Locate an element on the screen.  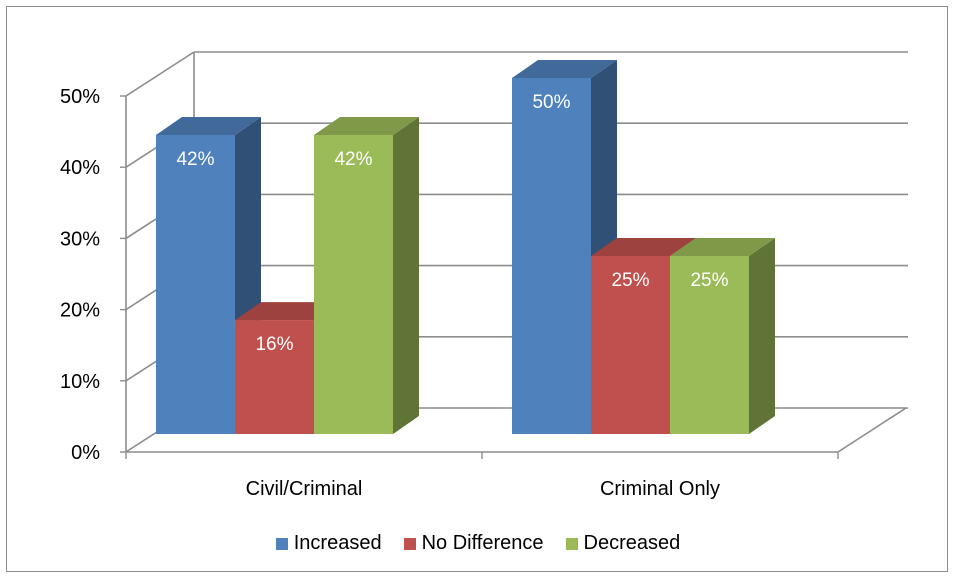
y-tick-label: 10% is located at coordinates (80, 382).